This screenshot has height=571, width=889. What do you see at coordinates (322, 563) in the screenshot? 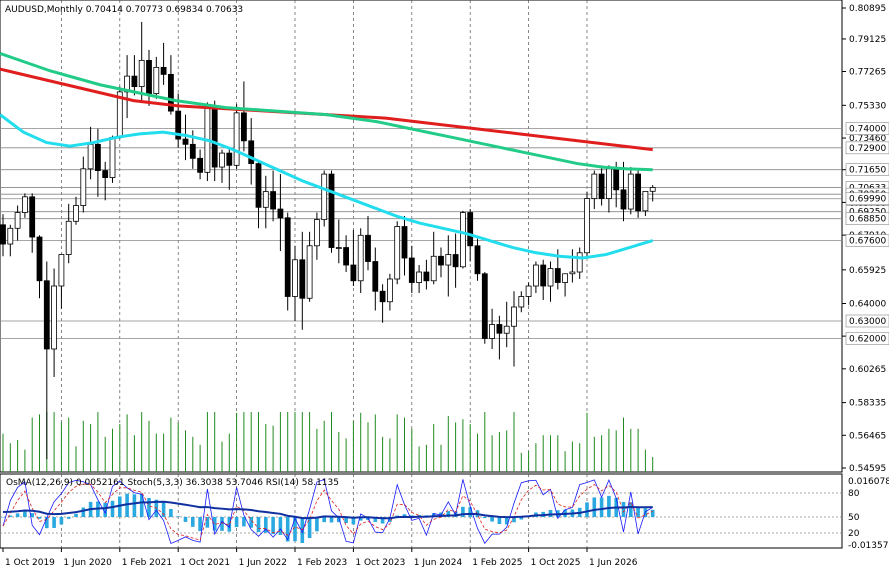
I see `x-tick-label: 1 Feb 2023` at bounding box center [322, 563].